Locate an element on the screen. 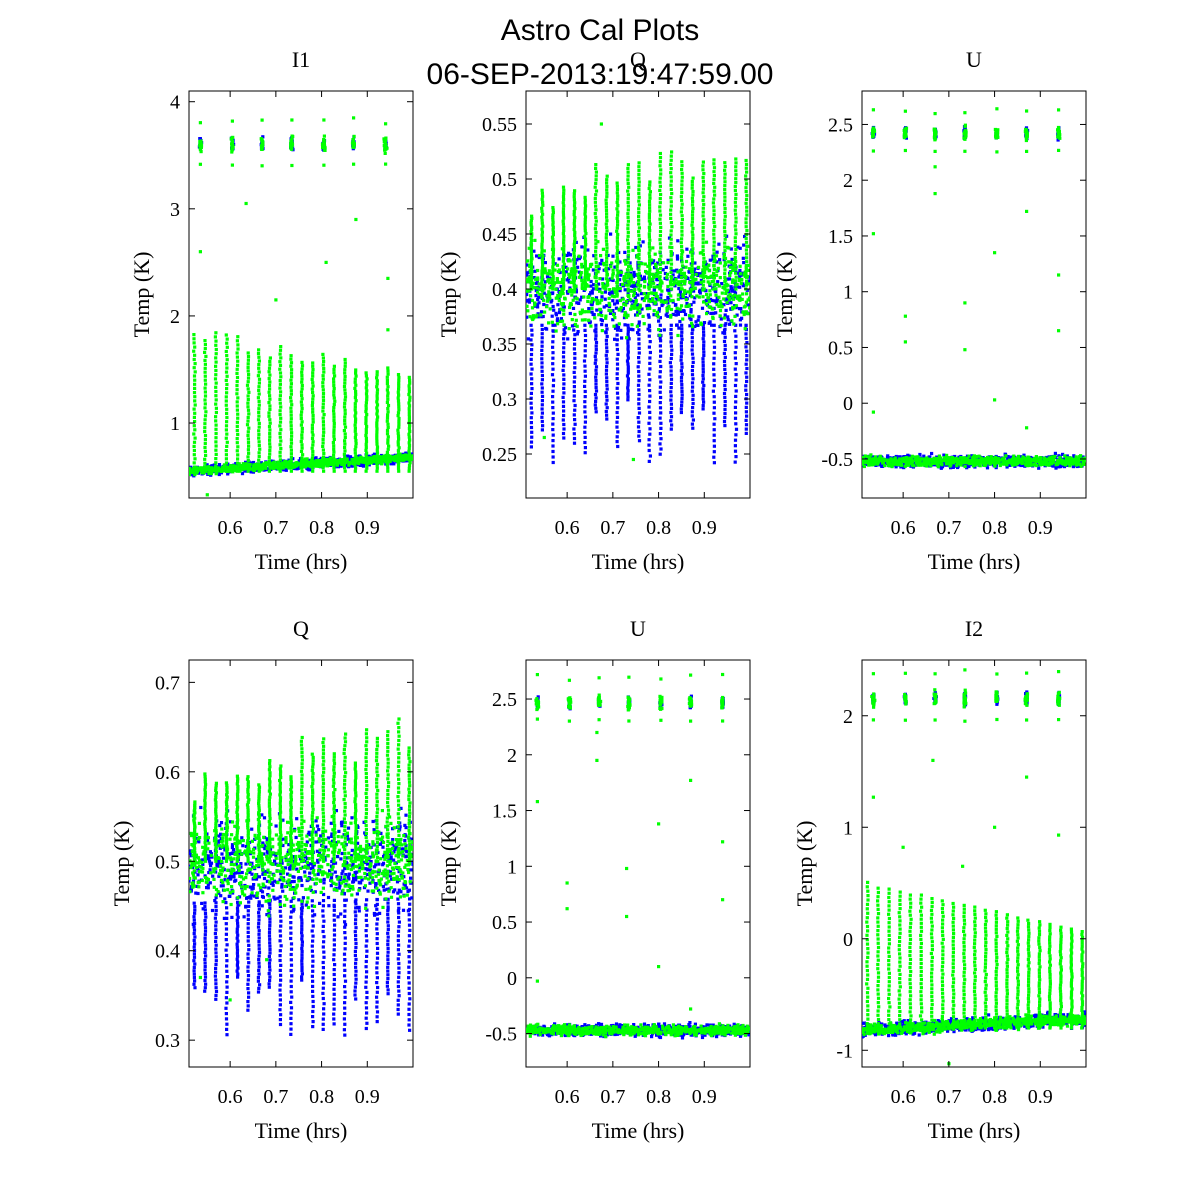 This screenshot has height=1200, width=1200. y-tick-label: 1 is located at coordinates (175, 424).